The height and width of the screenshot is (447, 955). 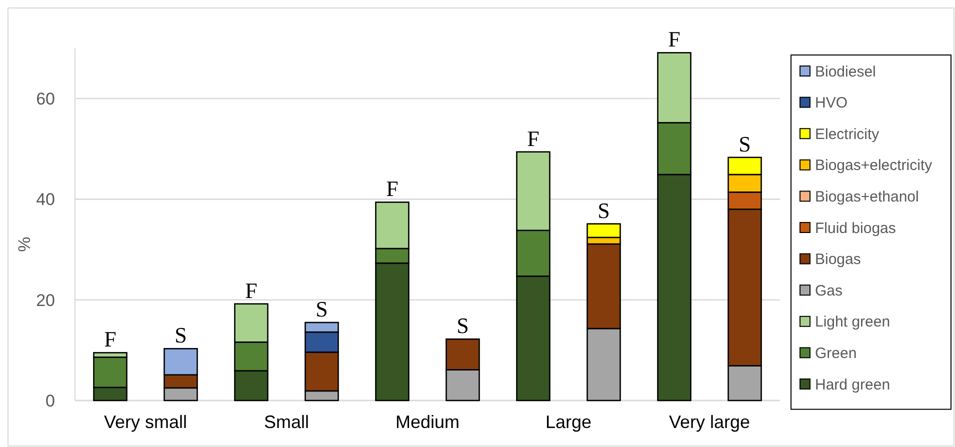 I want to click on legend-label: Light green, so click(x=852, y=322).